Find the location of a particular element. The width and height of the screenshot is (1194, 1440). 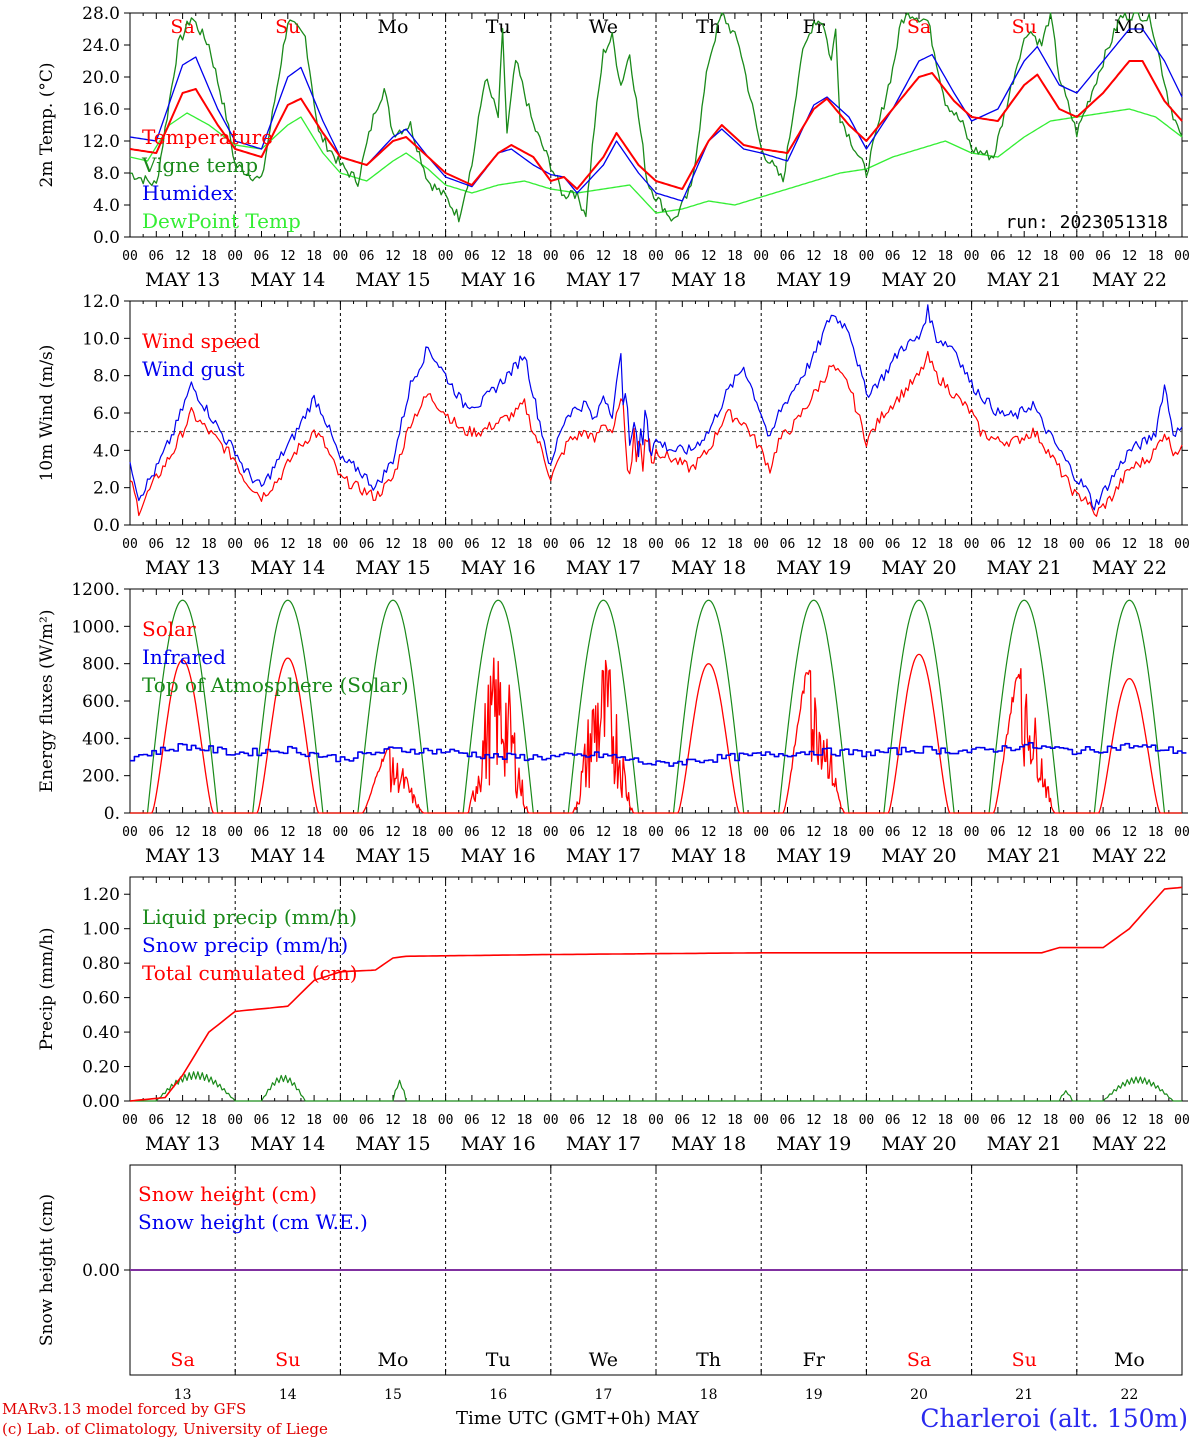

y-tick-label: 20.0 is located at coordinates (101, 78).